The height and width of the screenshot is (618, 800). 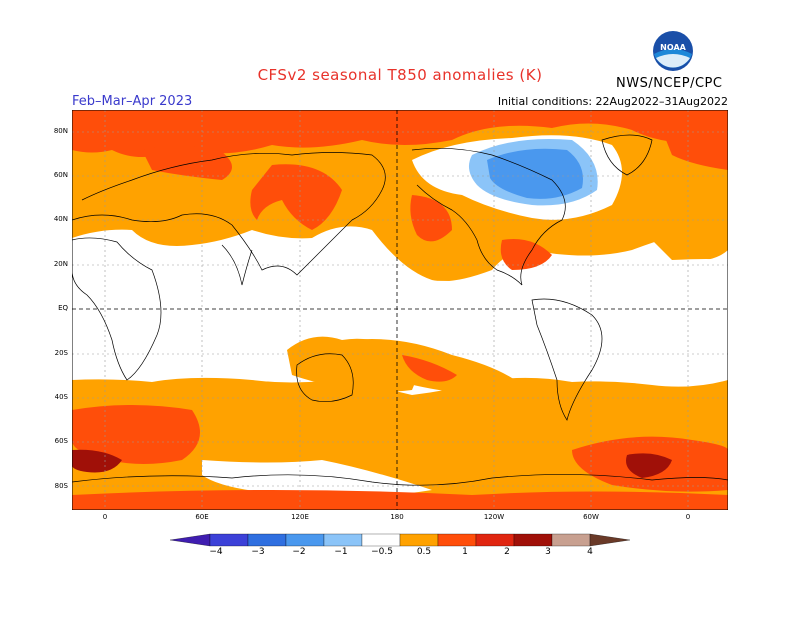 I want to click on lat-label: EQ, so click(x=63, y=308).